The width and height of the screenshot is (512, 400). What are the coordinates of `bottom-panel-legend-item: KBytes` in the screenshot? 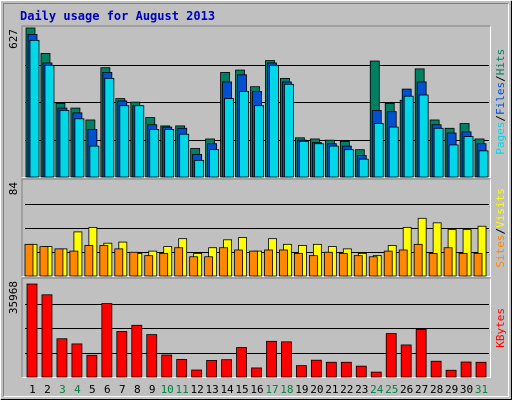 It's located at (500, 328).